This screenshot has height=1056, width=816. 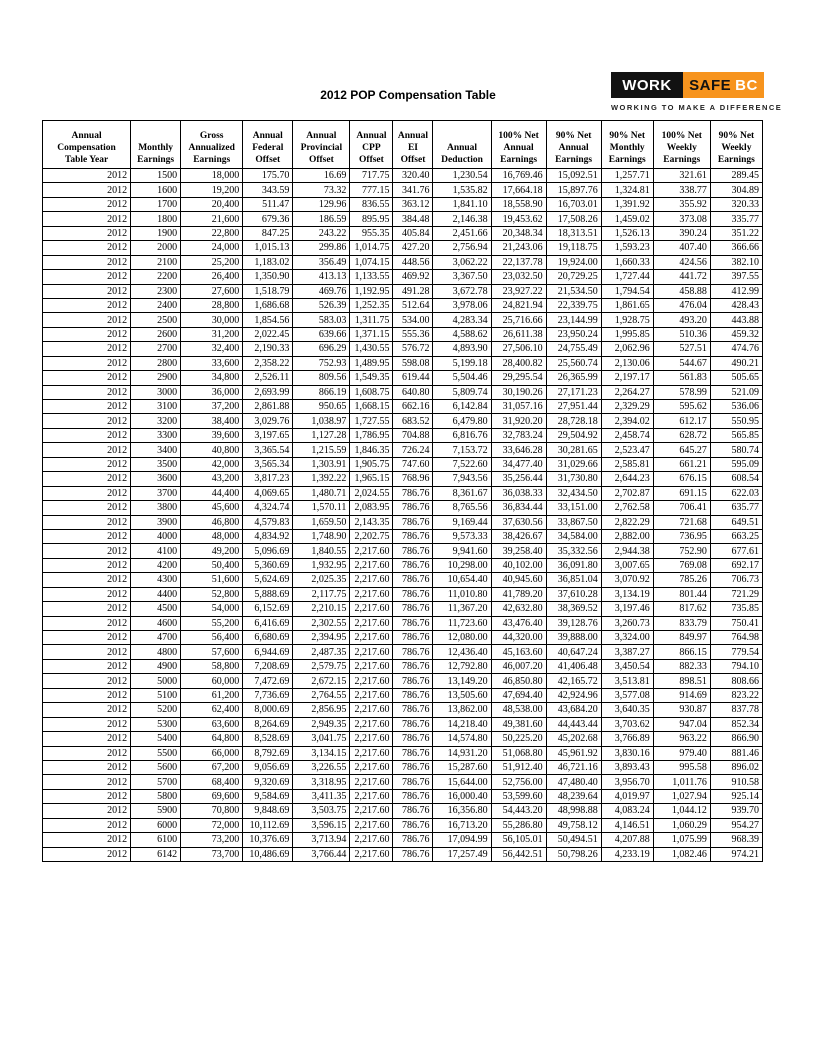 What do you see at coordinates (518, 854) in the screenshot?
I see `table-cell: 56,442.51` at bounding box center [518, 854].